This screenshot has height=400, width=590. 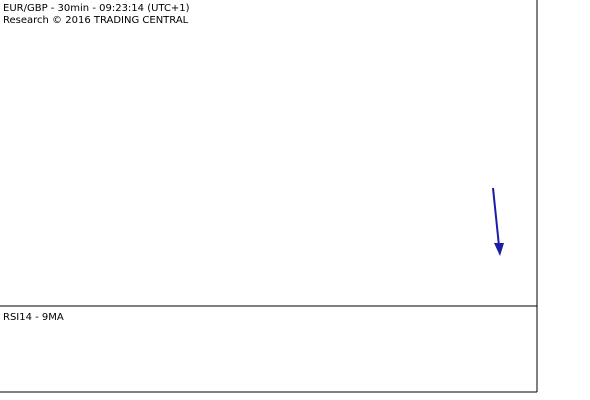 I want to click on rsi-title: RSI14 - 9MA, so click(x=33, y=317).